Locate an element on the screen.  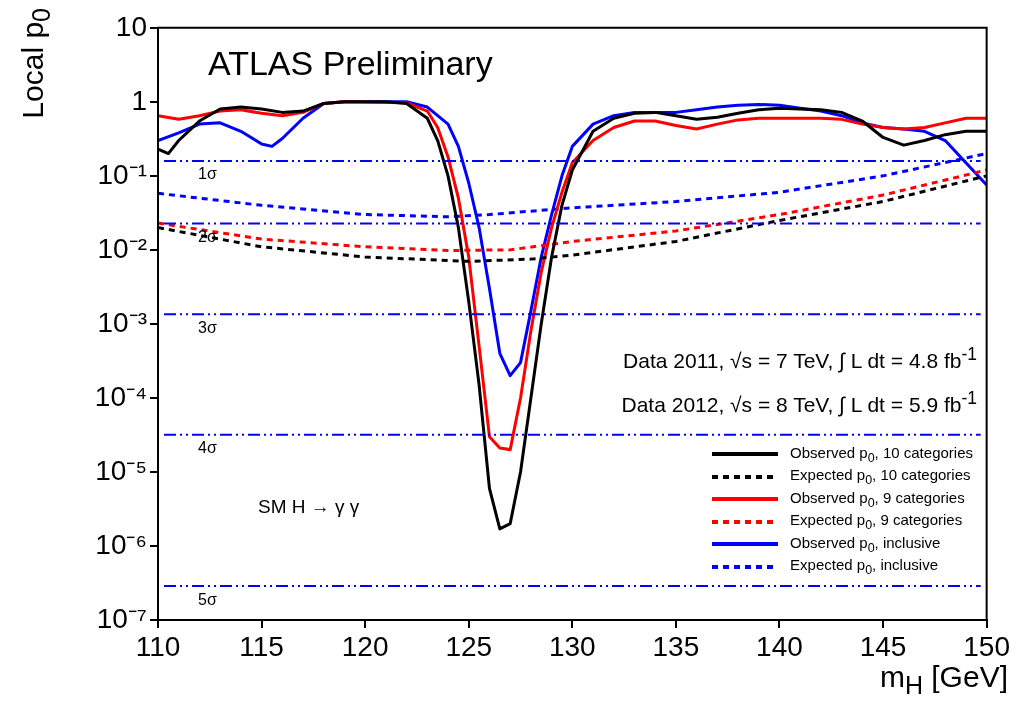
y-tick-label: 10⁻⁵ is located at coordinates (121, 470).